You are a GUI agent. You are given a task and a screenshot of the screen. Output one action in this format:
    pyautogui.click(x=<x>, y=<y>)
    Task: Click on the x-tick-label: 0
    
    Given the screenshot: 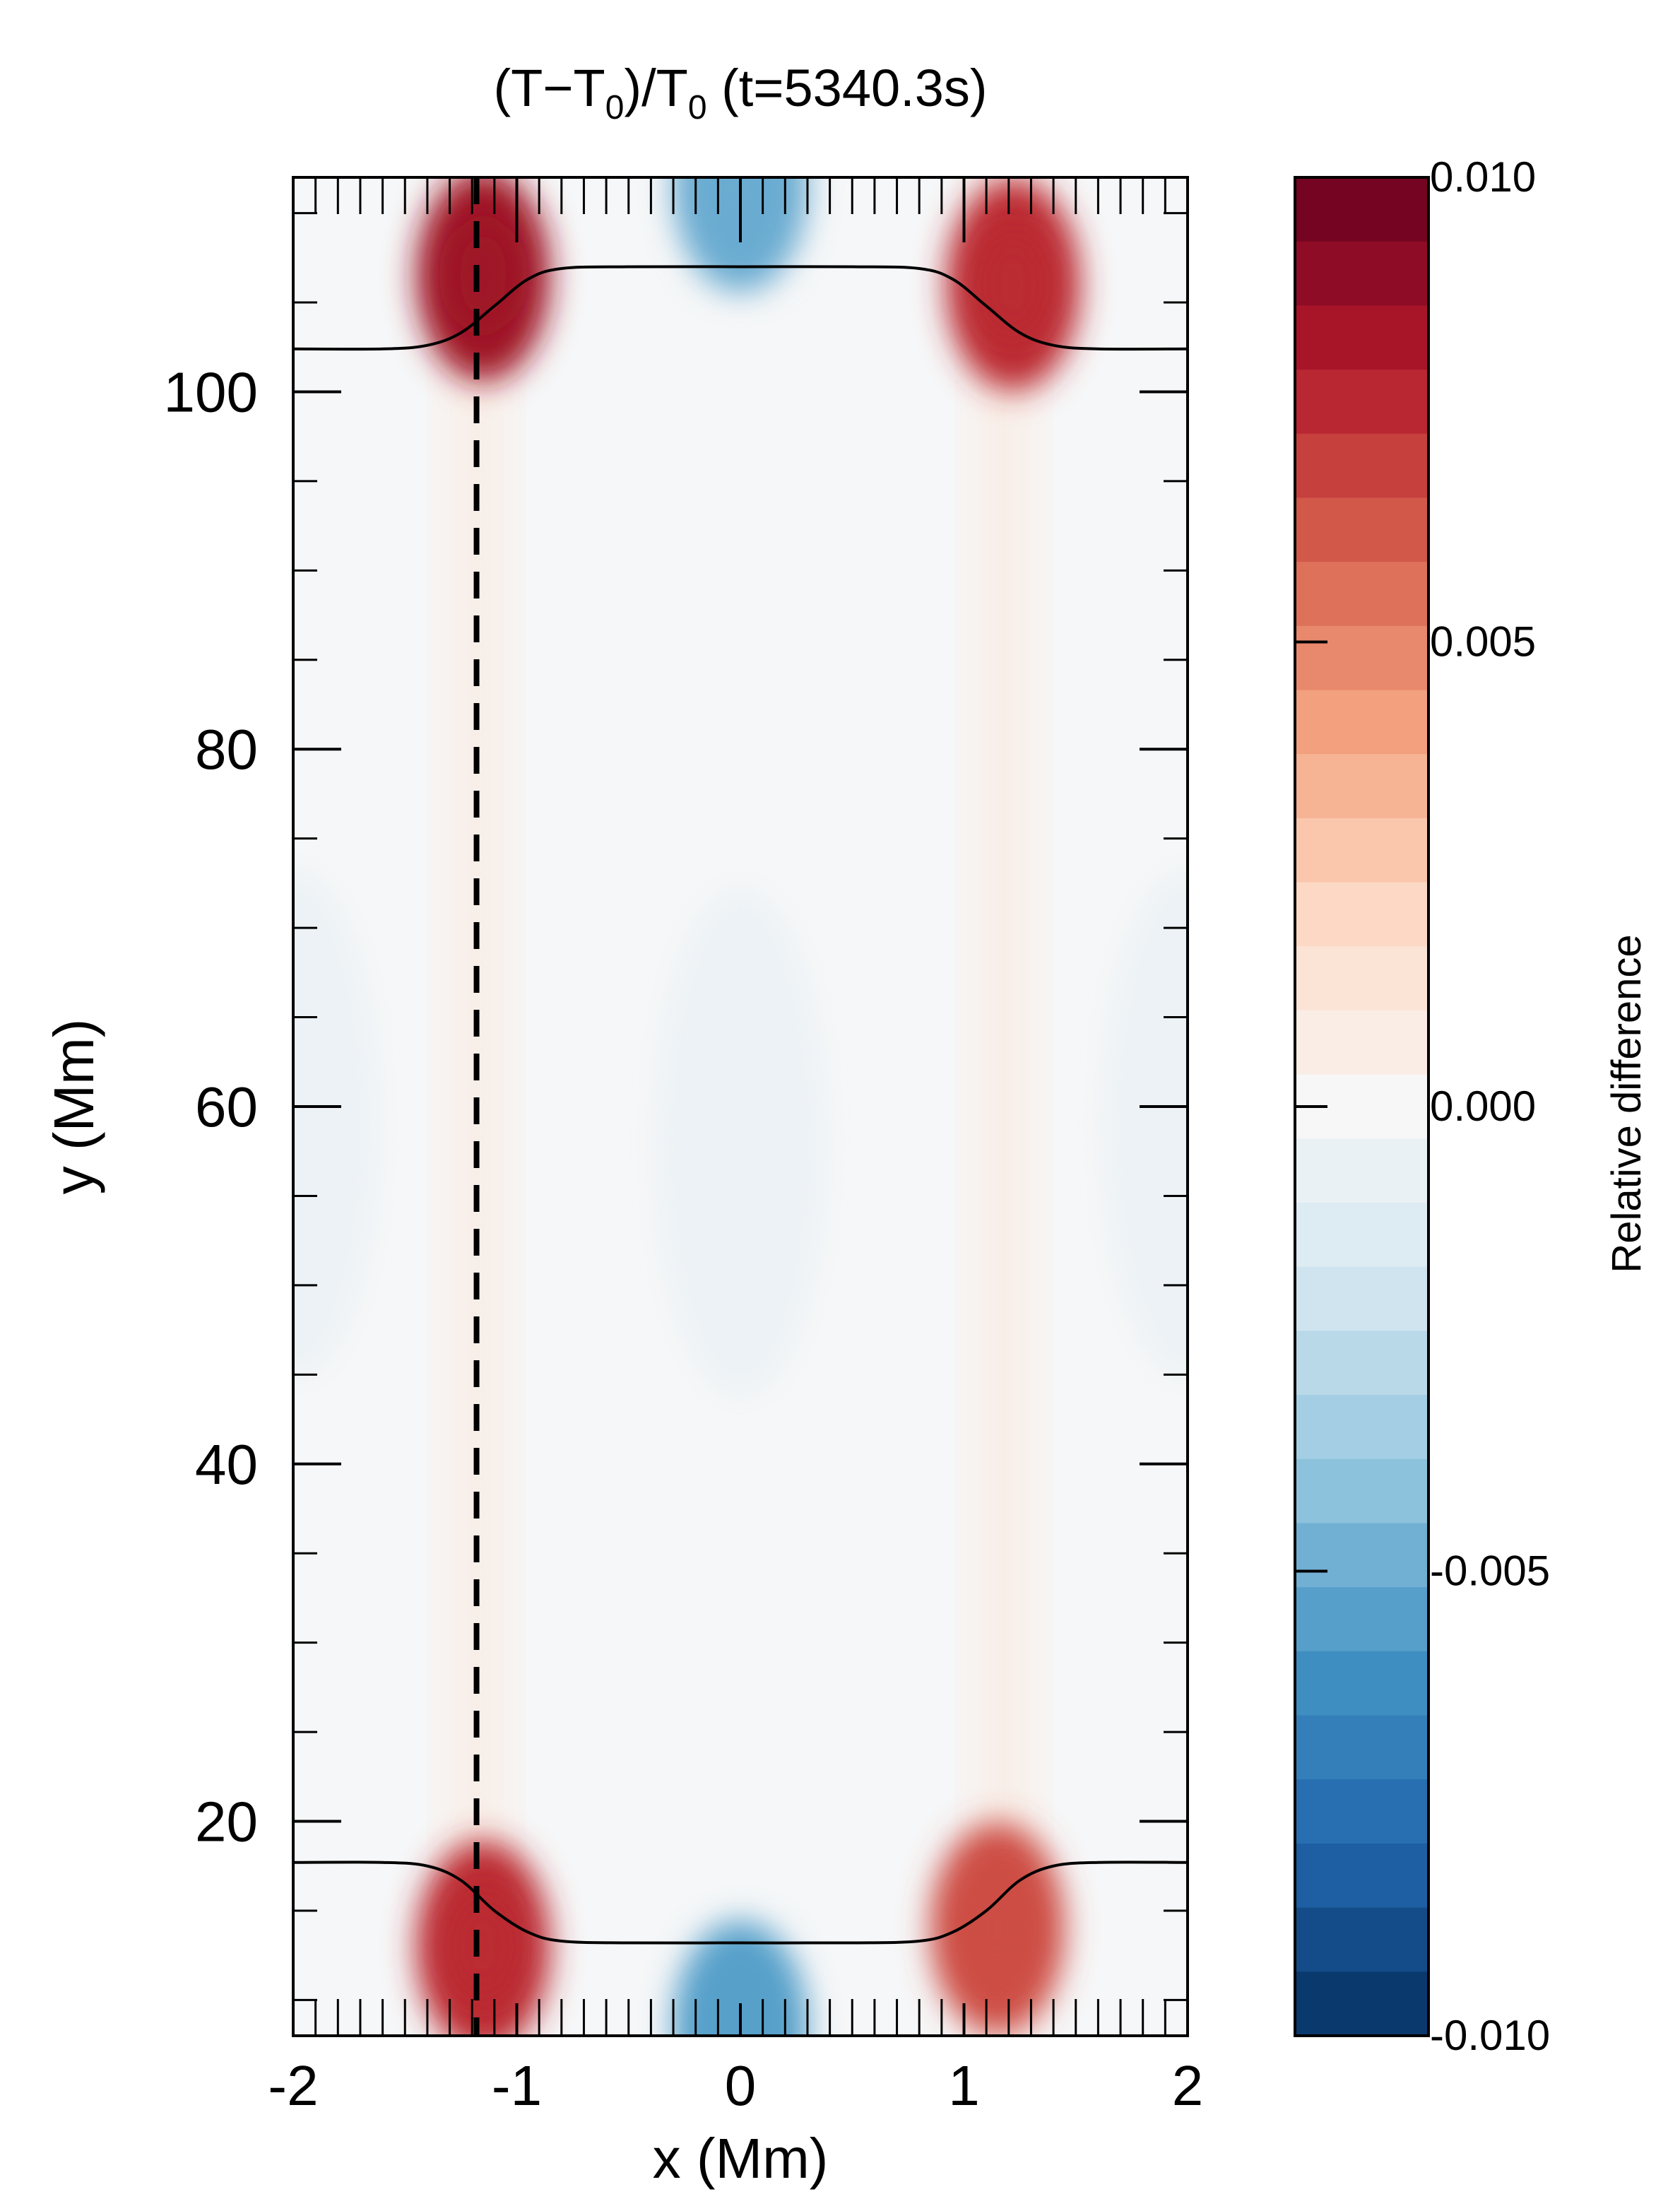 What is the action you would take?
    pyautogui.click(x=741, y=2085)
    